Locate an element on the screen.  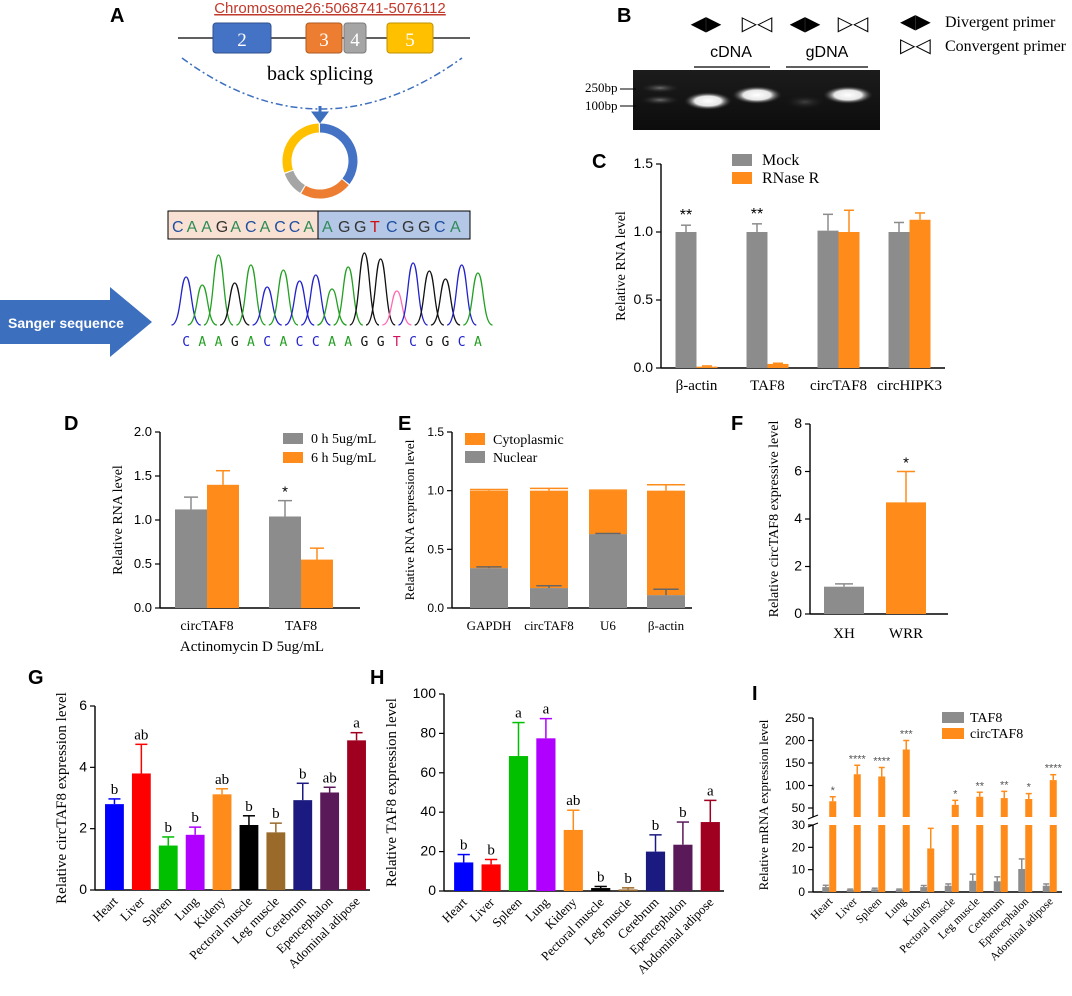
sanger-chromatogram is located at coordinates (332, 289).